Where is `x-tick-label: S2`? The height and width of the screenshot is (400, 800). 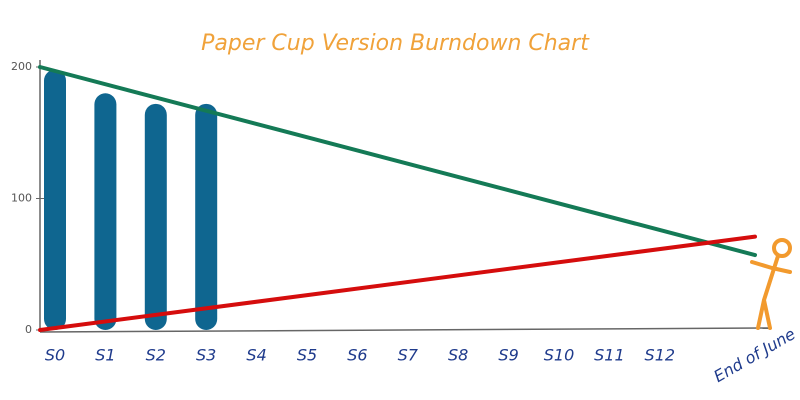 x-tick-label: S2 is located at coordinates (156, 355).